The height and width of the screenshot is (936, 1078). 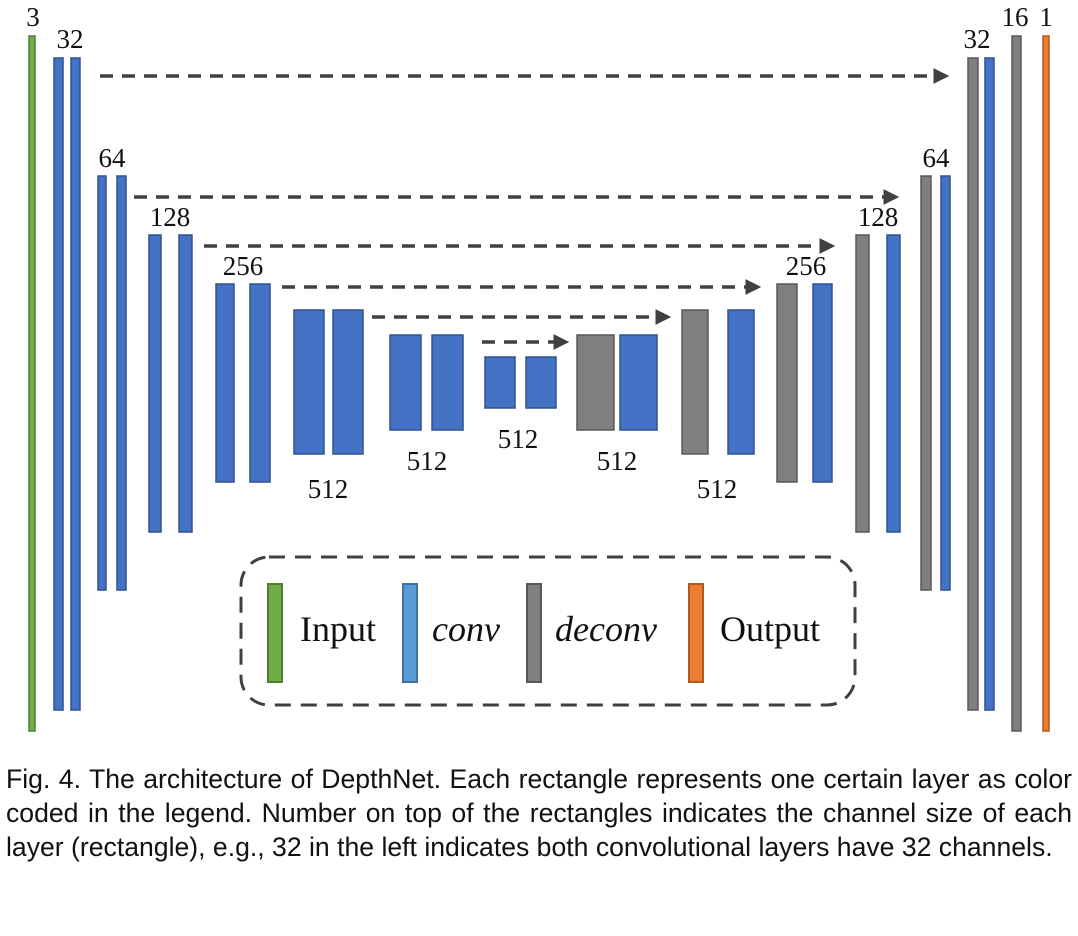 I want to click on channel-label-output: 1, so click(x=1046, y=17).